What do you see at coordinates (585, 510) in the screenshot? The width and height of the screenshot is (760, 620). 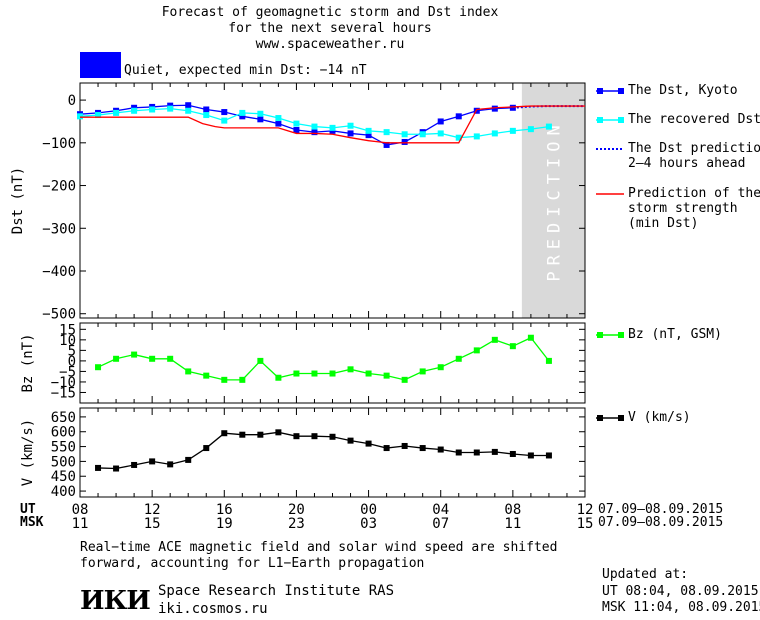 I see `ut-tick-label: 12` at bounding box center [585, 510].